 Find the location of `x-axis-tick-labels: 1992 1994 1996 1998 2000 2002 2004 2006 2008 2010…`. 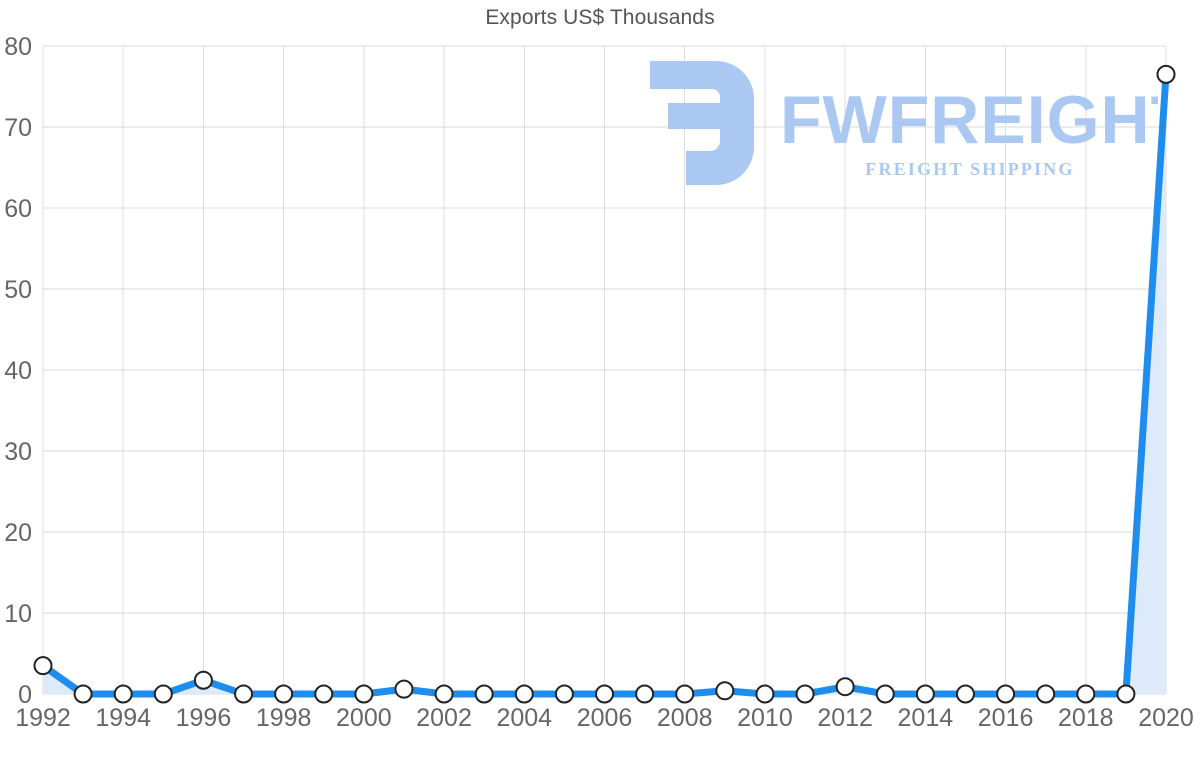

x-axis-tick-labels: 1992 1994 1996 1998 2000 2002 2004 2006 2008 2010… is located at coordinates (604, 718).